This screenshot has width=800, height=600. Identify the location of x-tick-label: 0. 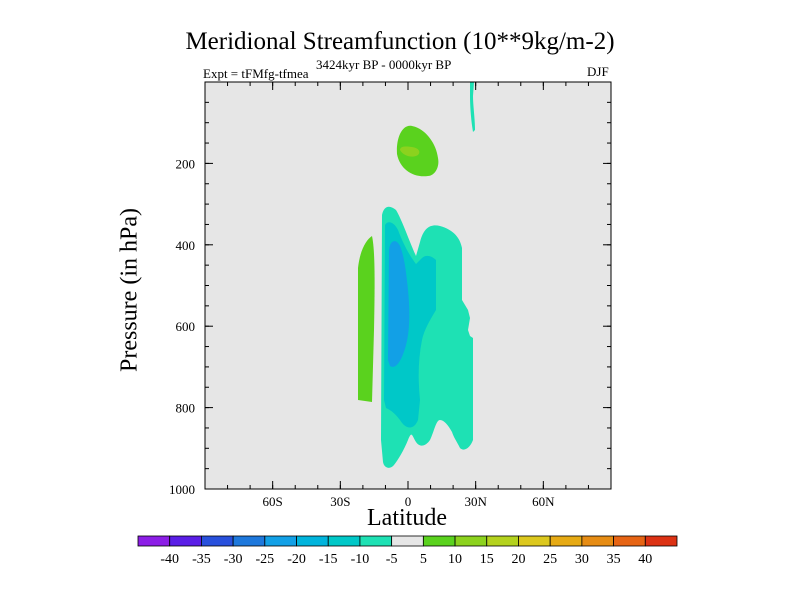
(408, 501).